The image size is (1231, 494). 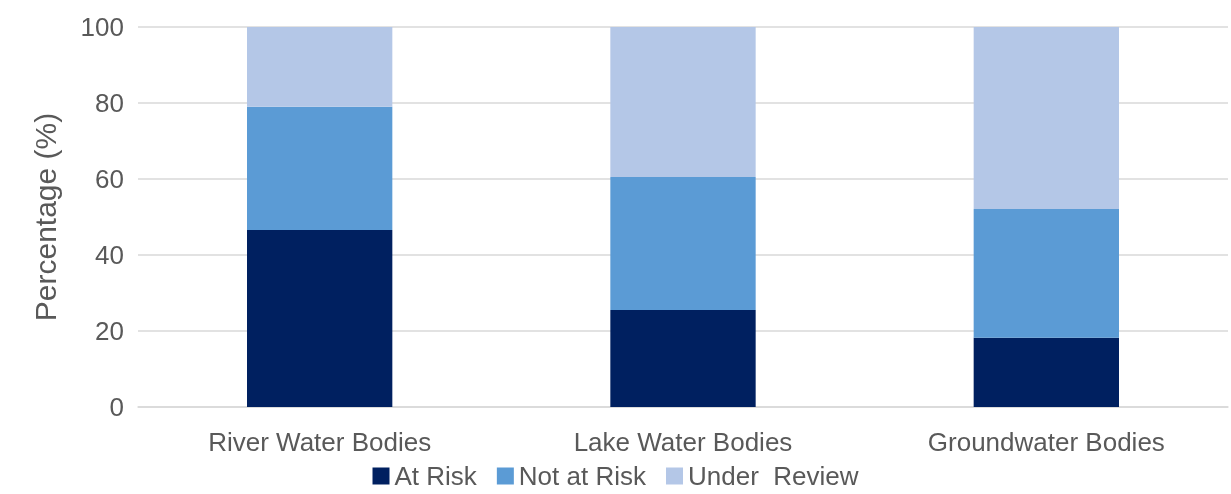 What do you see at coordinates (109, 179) in the screenshot?
I see `y-tick-label: 60` at bounding box center [109, 179].